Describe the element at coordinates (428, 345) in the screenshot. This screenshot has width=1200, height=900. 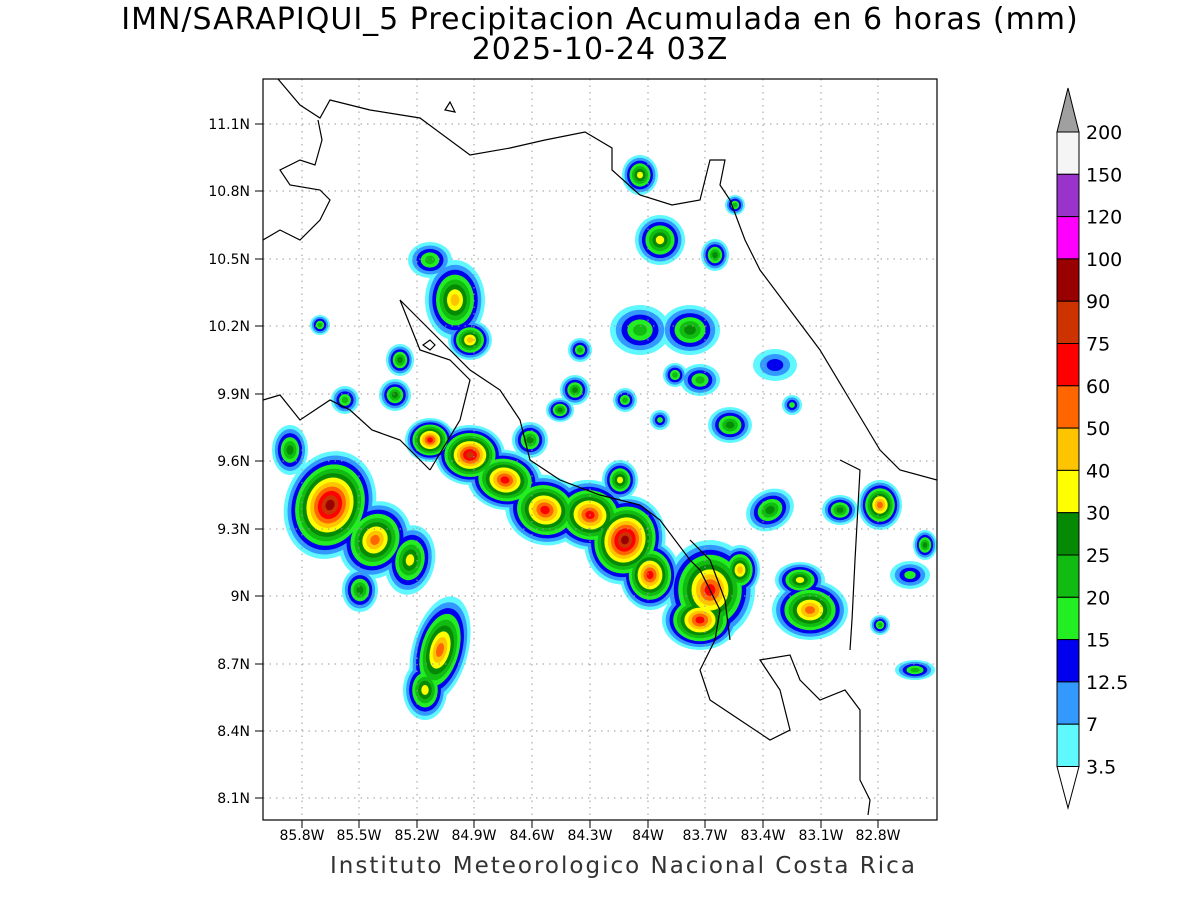
I see `nicoya-inlet` at that location.